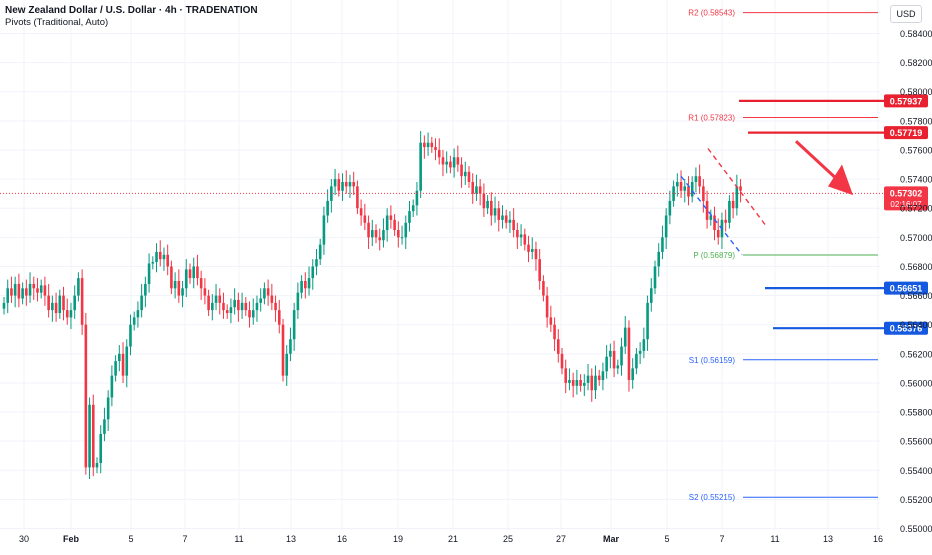  Describe the element at coordinates (906, 133) in the screenshot. I see `resistance-2-badge-label: 0.57719` at that location.